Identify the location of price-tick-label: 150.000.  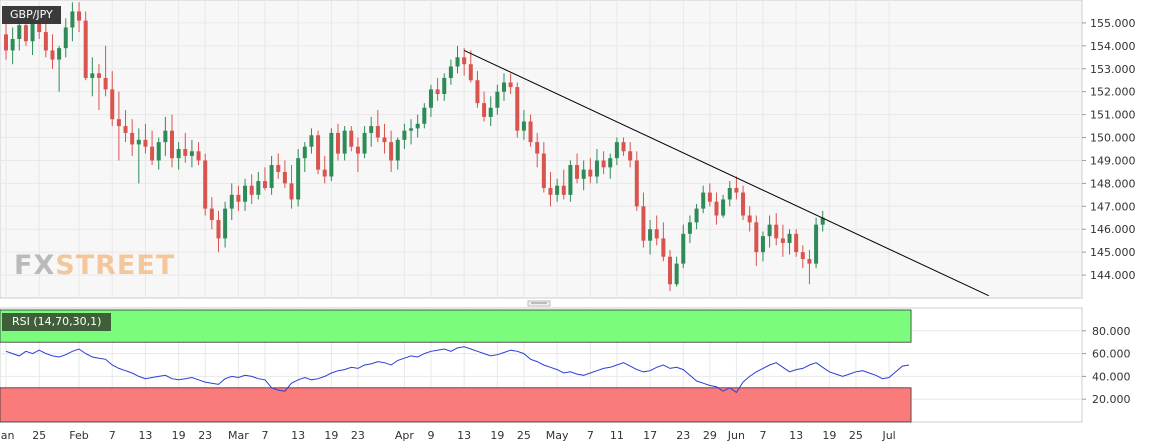
(1113, 138).